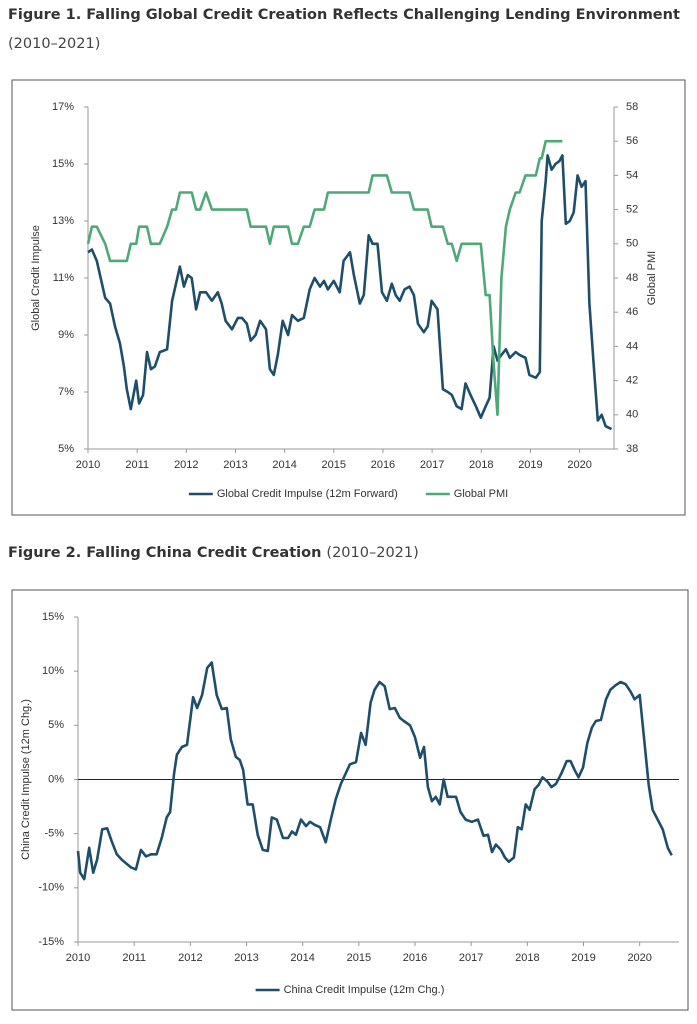 The width and height of the screenshot is (697, 1024). Describe the element at coordinates (53, 671) in the screenshot. I see `y-tick-label: 10%` at that location.